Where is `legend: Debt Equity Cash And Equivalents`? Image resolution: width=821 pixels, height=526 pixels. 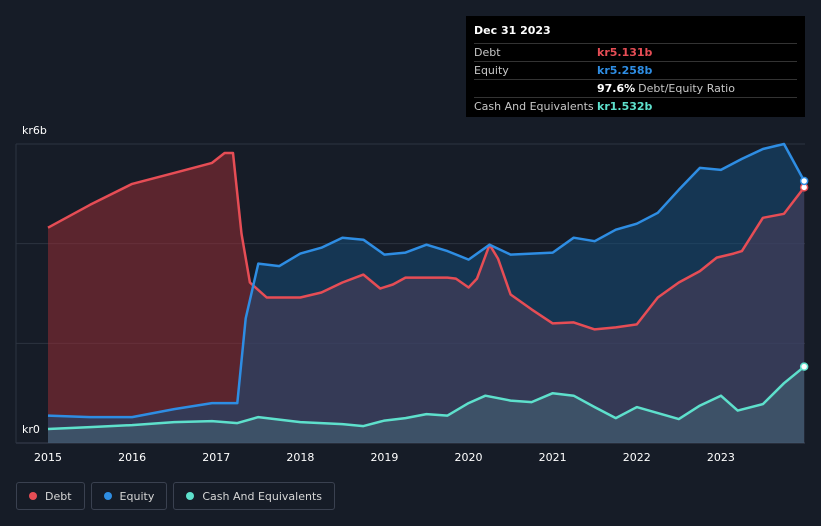
legend: Debt Equity Cash And Equivalents is located at coordinates (175, 496).